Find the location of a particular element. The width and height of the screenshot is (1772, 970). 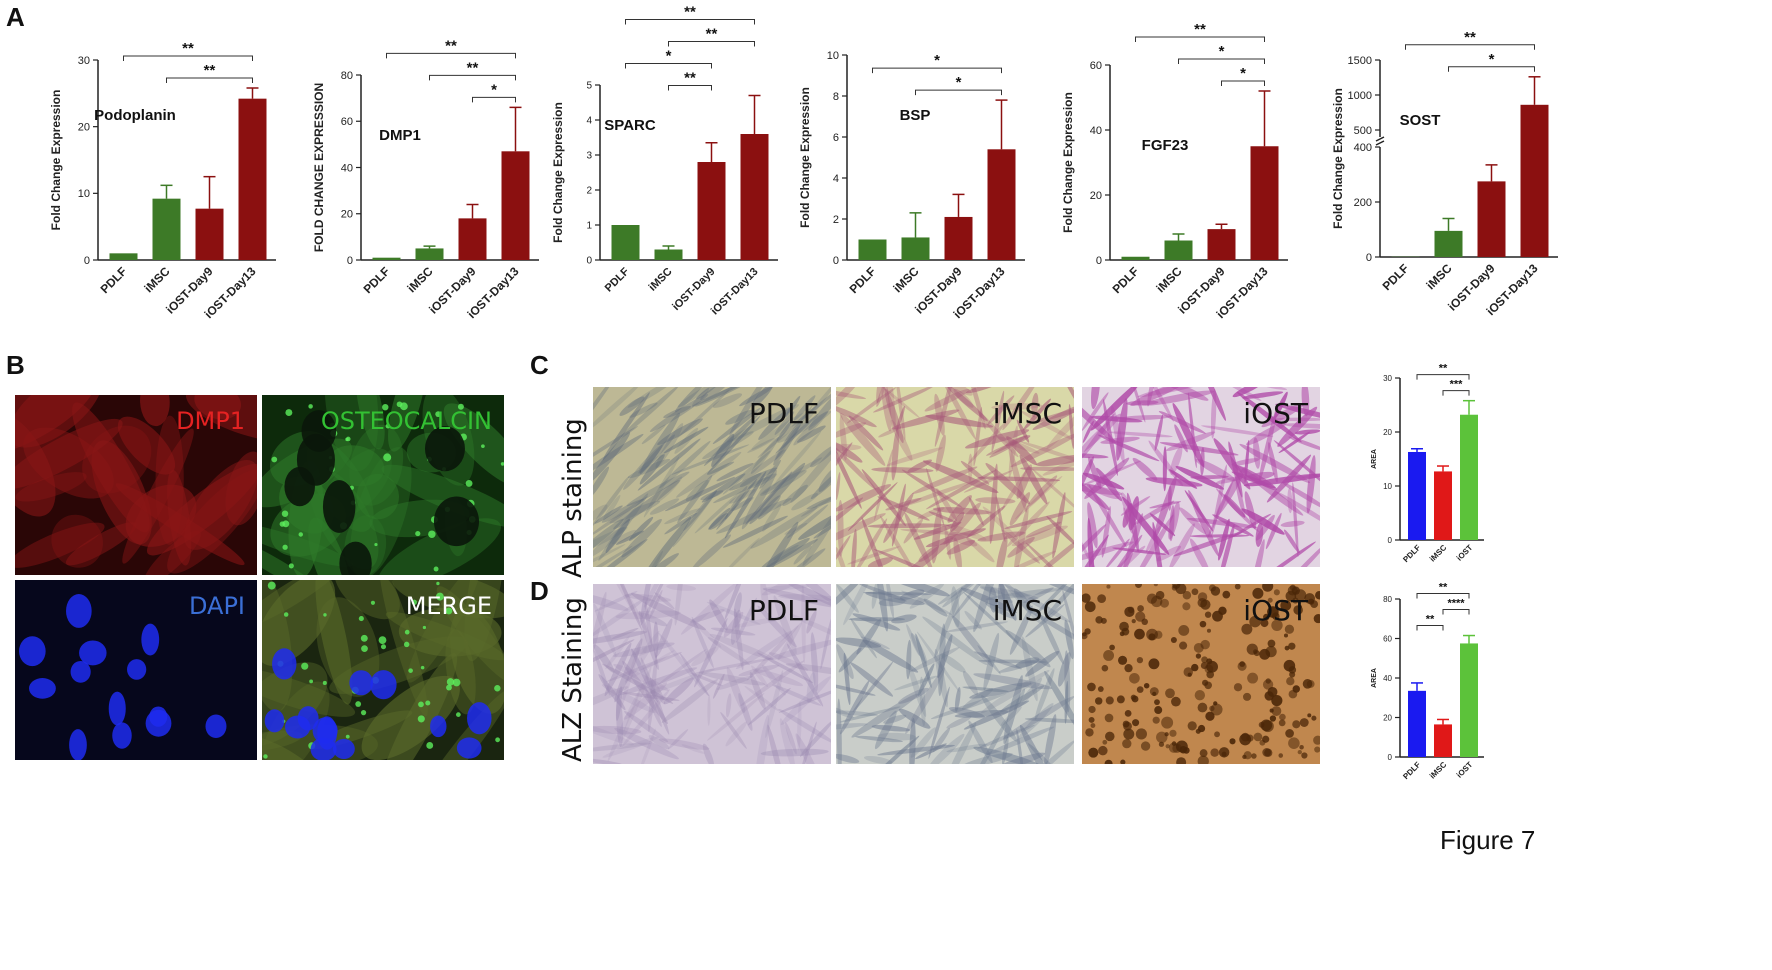

alz-tile-PDLF: PDLF is located at coordinates (712, 674).